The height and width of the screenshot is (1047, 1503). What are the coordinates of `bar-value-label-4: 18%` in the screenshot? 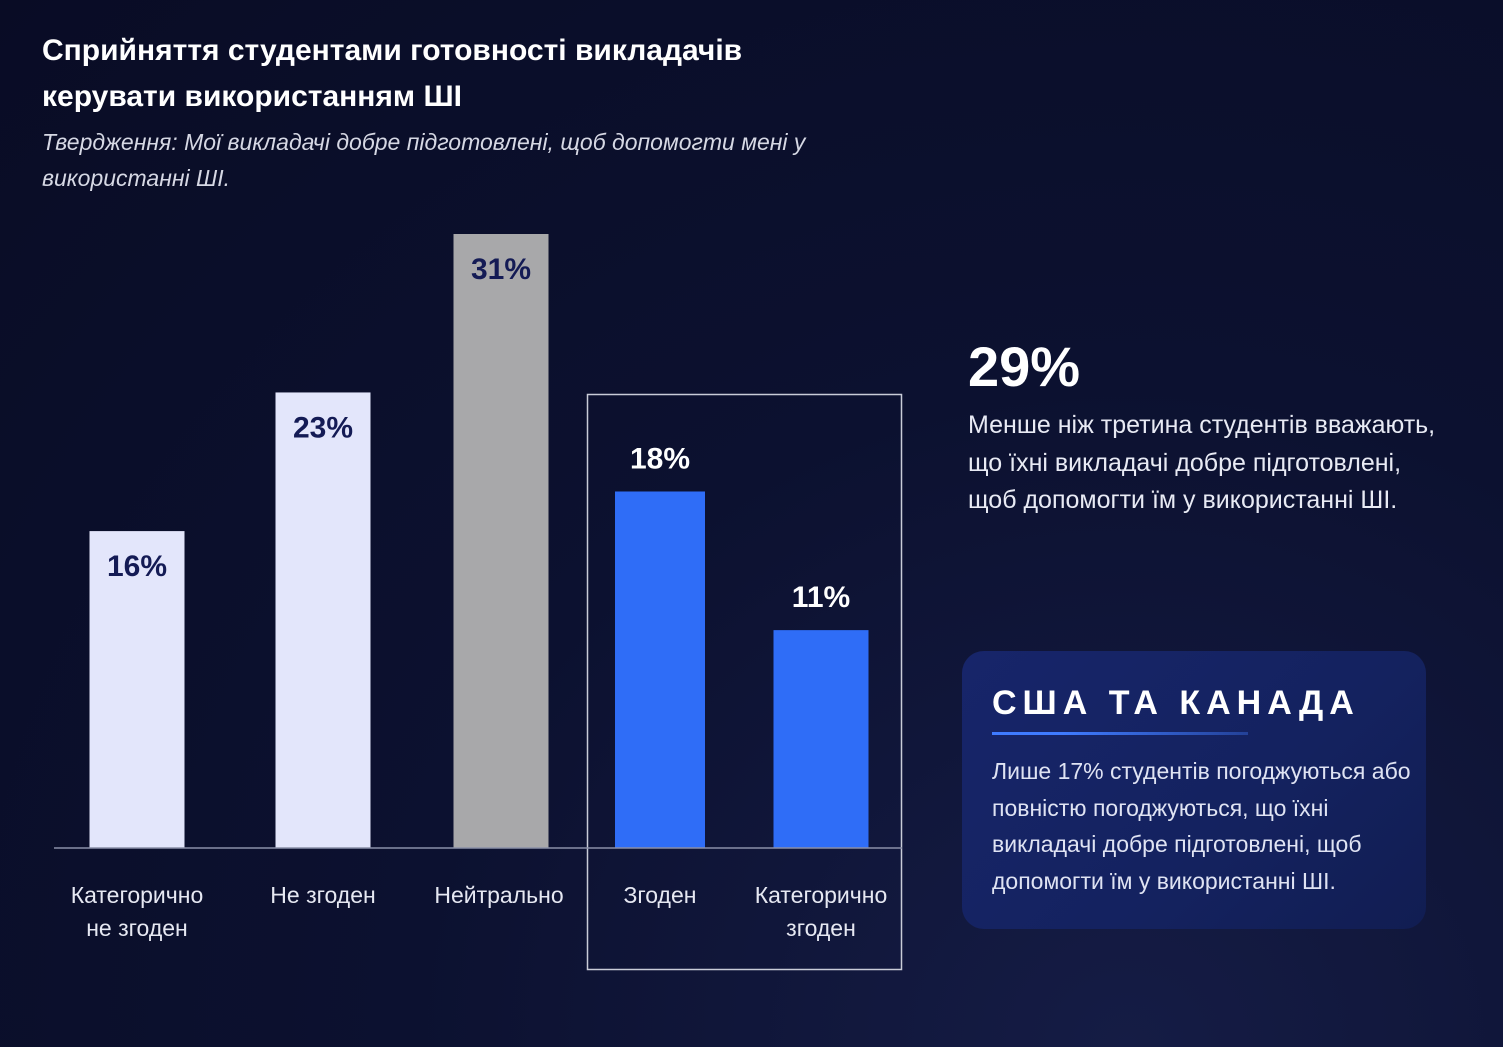 It's located at (660, 458).